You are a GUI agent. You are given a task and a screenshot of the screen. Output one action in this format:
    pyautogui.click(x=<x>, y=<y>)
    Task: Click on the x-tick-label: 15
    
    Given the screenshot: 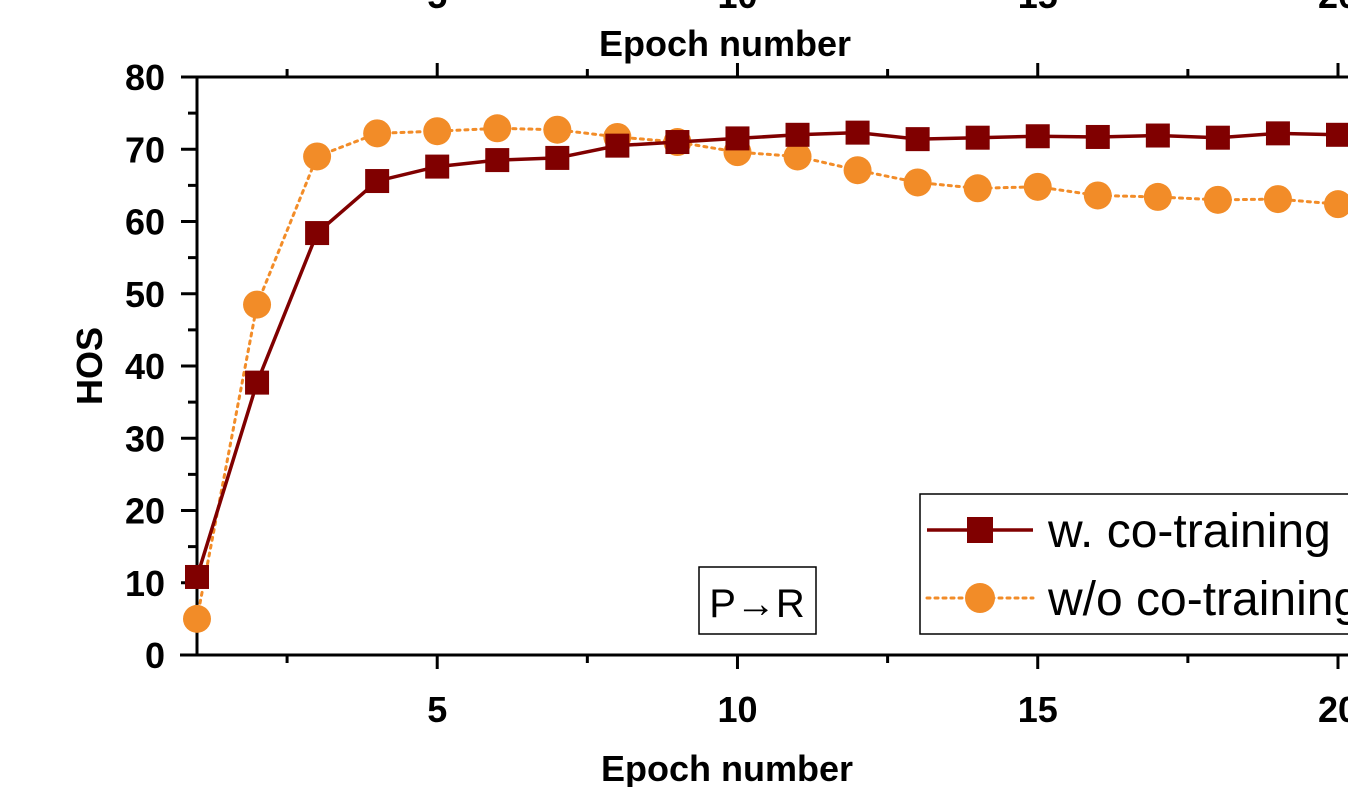 What is the action you would take?
    pyautogui.click(x=1038, y=709)
    